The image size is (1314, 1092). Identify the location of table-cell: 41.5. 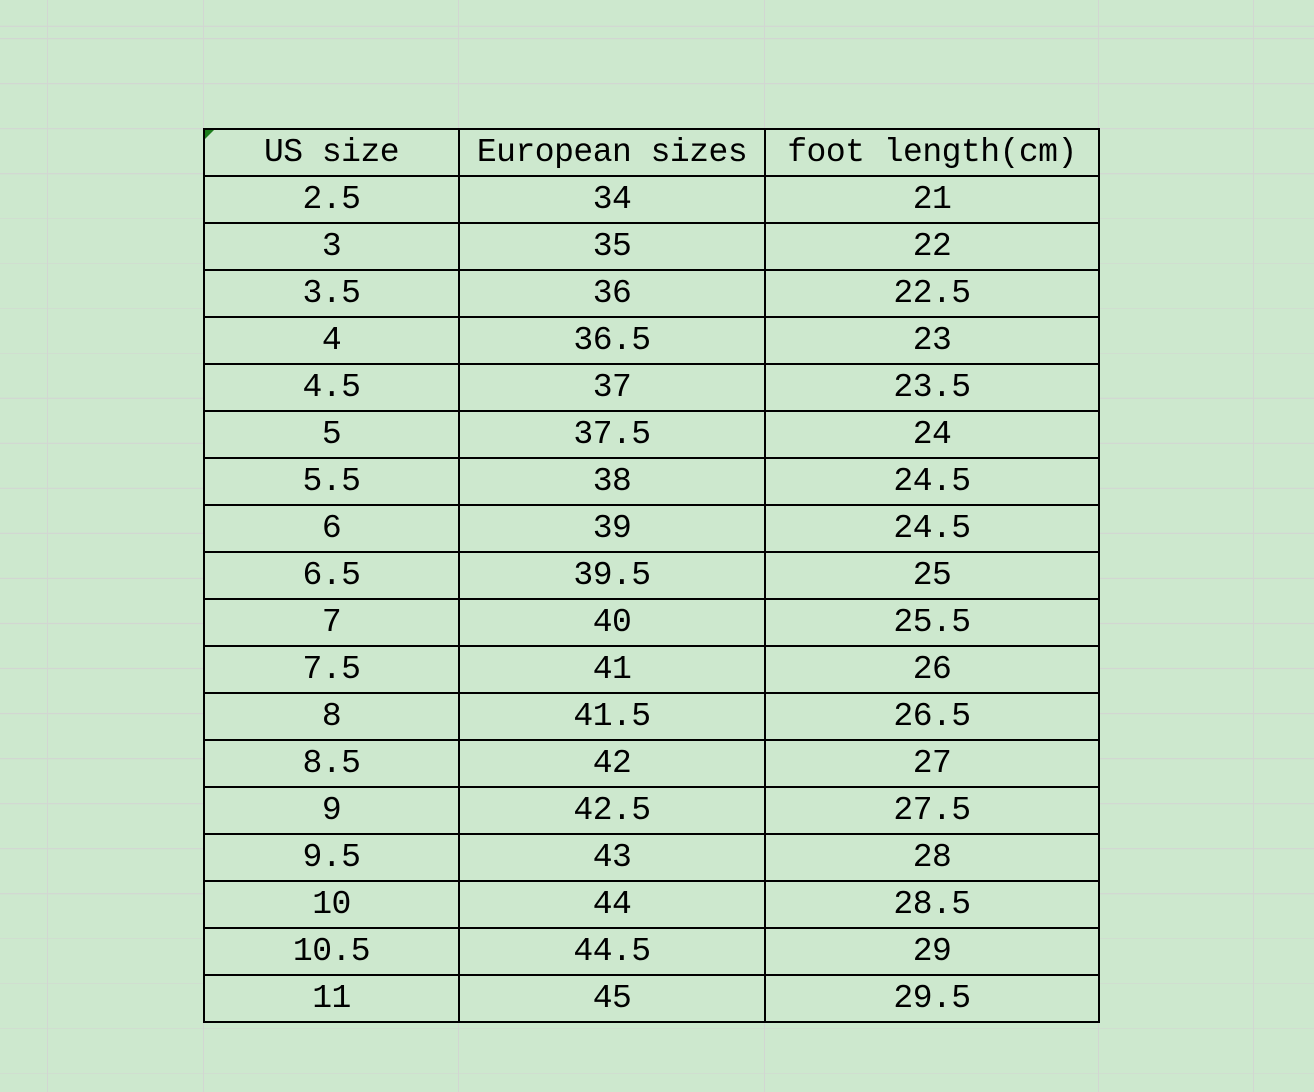
(612, 716).